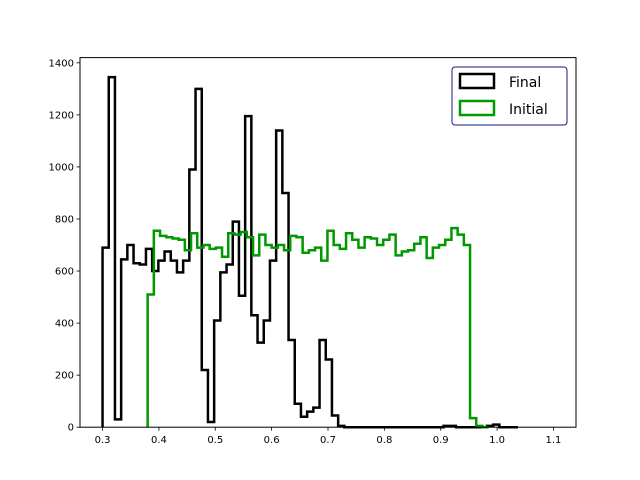 The image size is (640, 480). I want to click on x-axis: 0.3 0.4 0.5 0.6 0.7 0.8 0.9 1.0 1.1, so click(328, 436).